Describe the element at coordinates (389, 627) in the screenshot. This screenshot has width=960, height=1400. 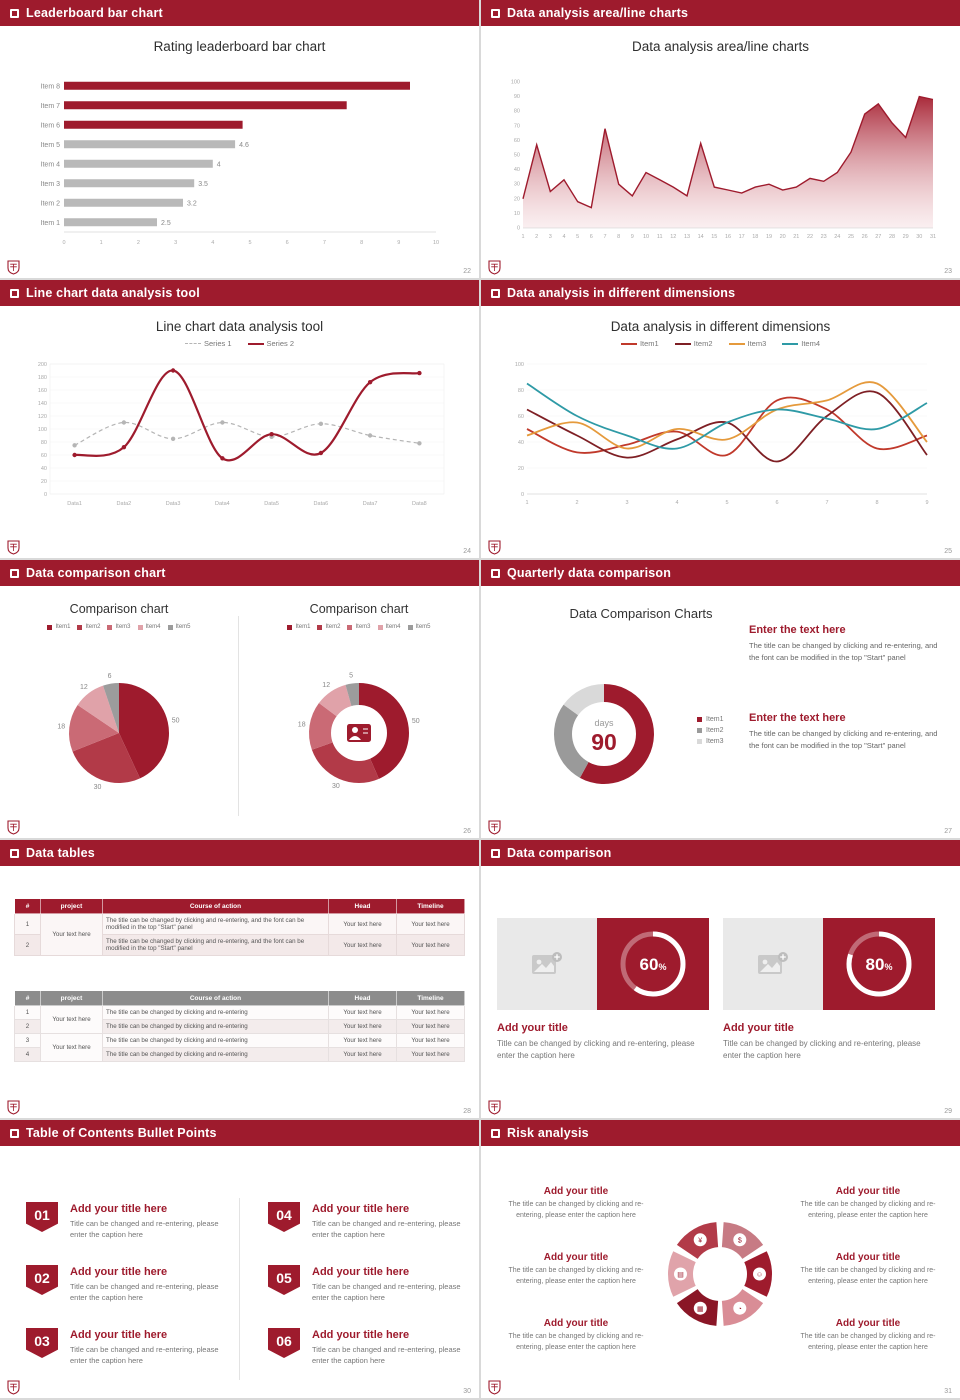
I see `legend-item: Item4` at that location.